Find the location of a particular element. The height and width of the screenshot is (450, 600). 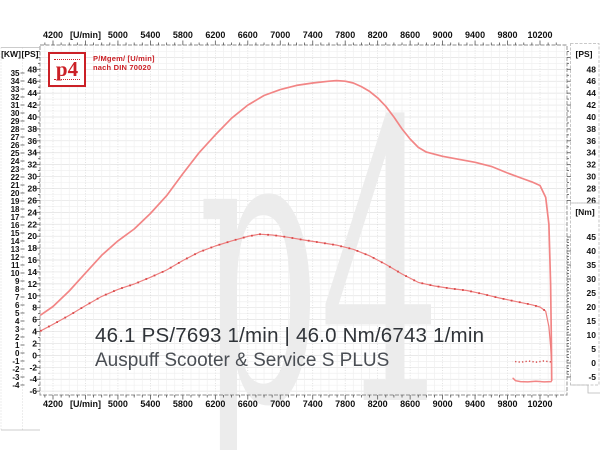

svg-text: 9800 is located at coordinates (508, 35).